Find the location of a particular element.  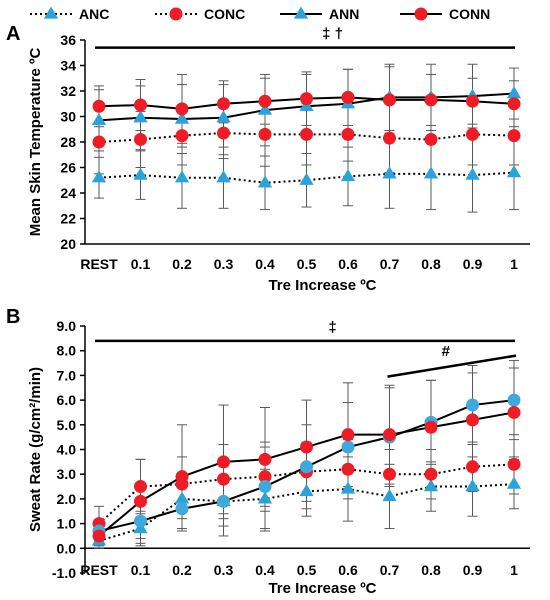

panel-b-y-tick-label: 6.0 is located at coordinates (67, 400).